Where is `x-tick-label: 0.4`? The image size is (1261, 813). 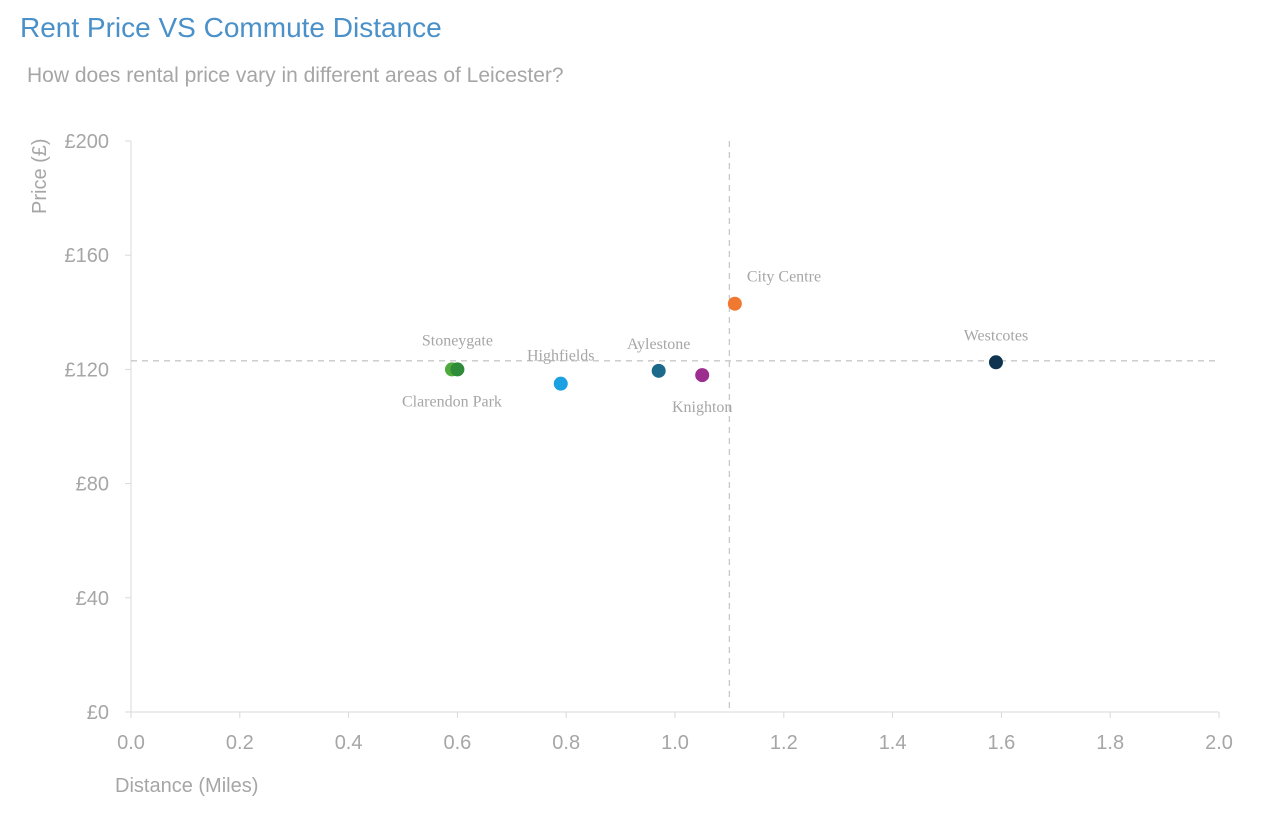
x-tick-label: 0.4 is located at coordinates (349, 743).